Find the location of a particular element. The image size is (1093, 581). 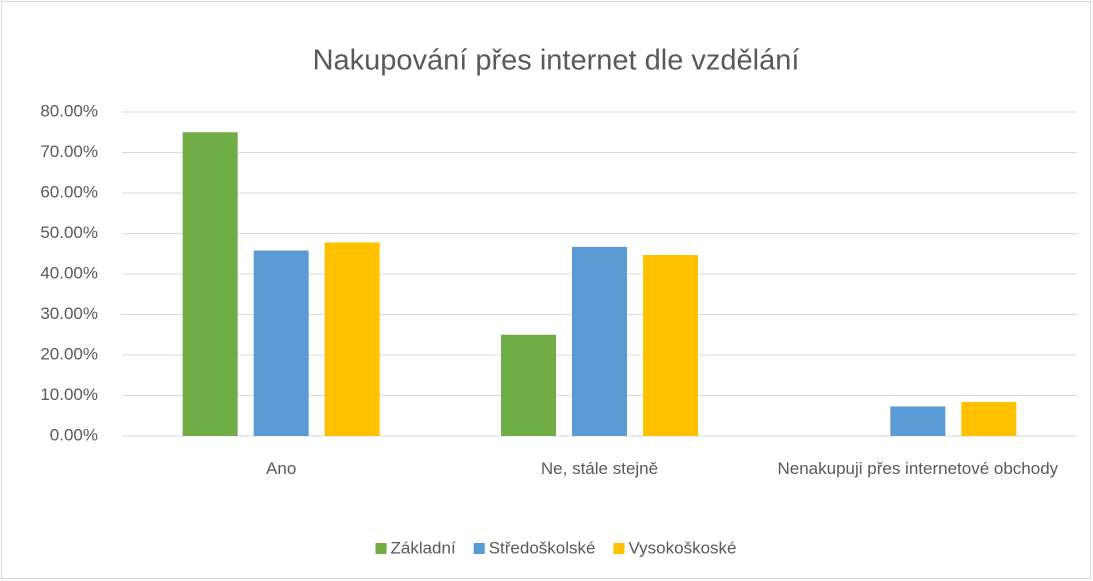

legend-label: Vysokoškoské is located at coordinates (682, 547).